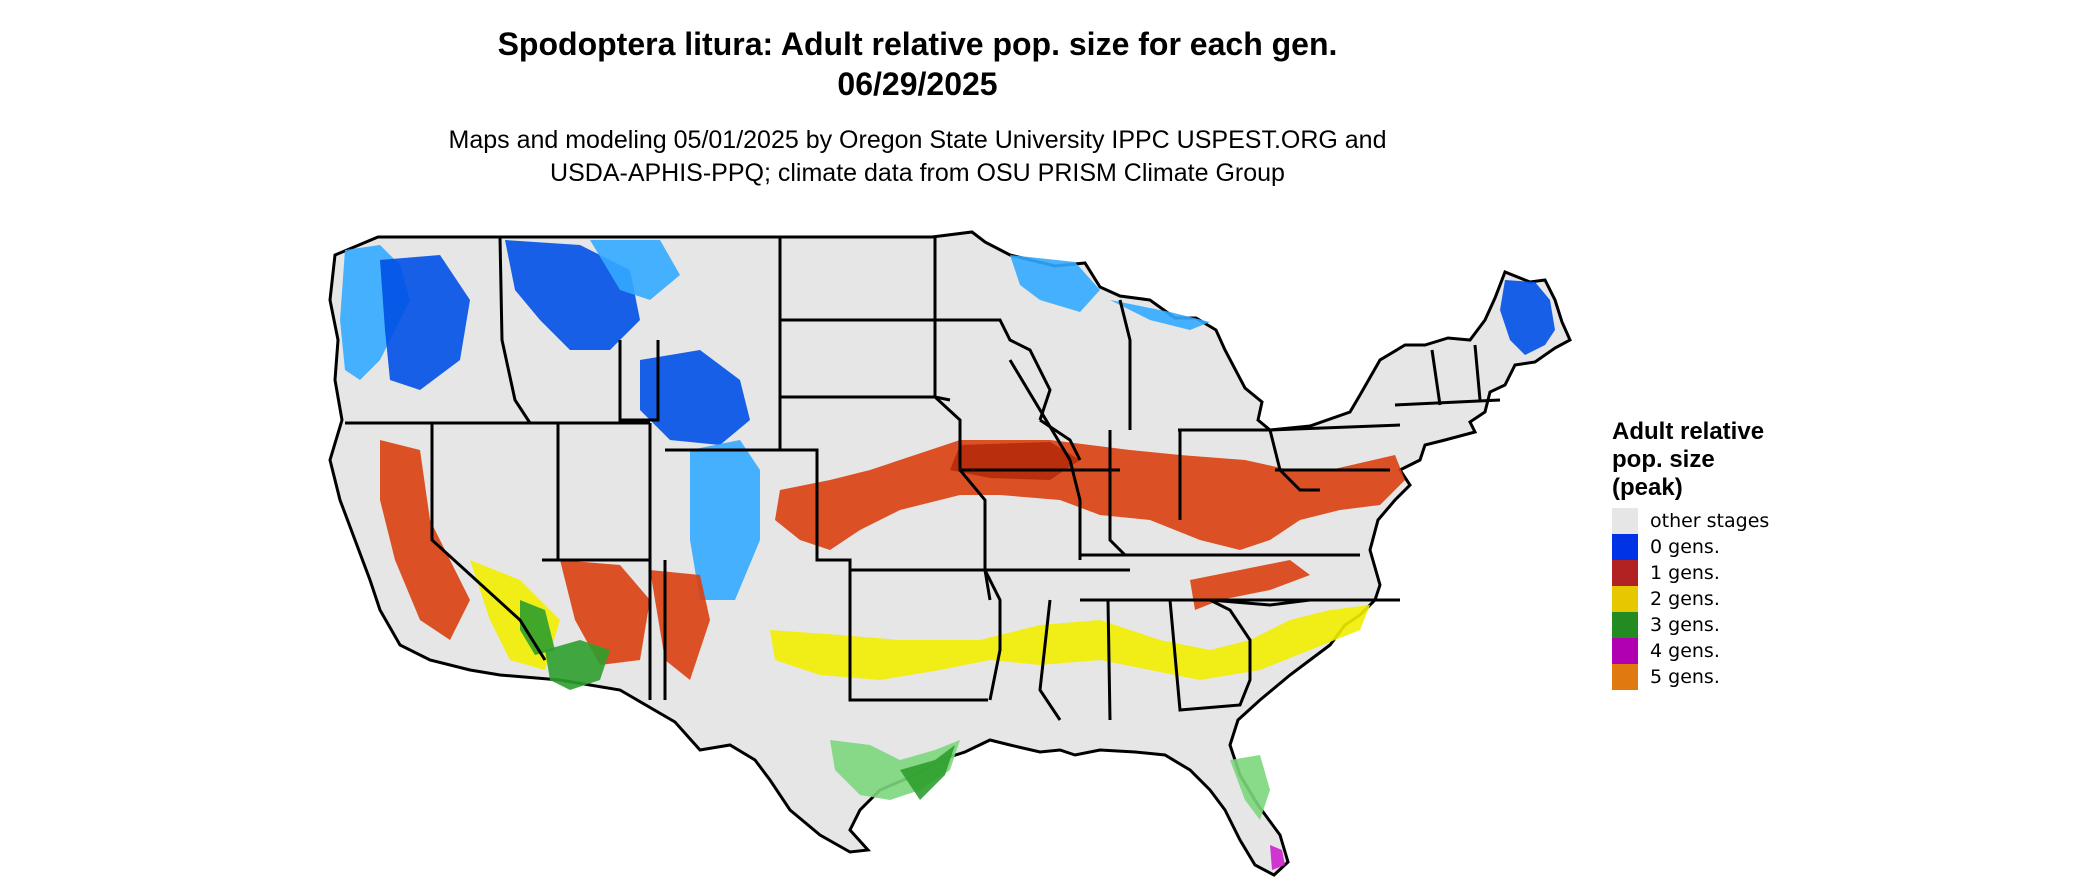 This screenshot has height=892, width=2100. I want to click on legend-label: 5 gens., so click(1685, 677).